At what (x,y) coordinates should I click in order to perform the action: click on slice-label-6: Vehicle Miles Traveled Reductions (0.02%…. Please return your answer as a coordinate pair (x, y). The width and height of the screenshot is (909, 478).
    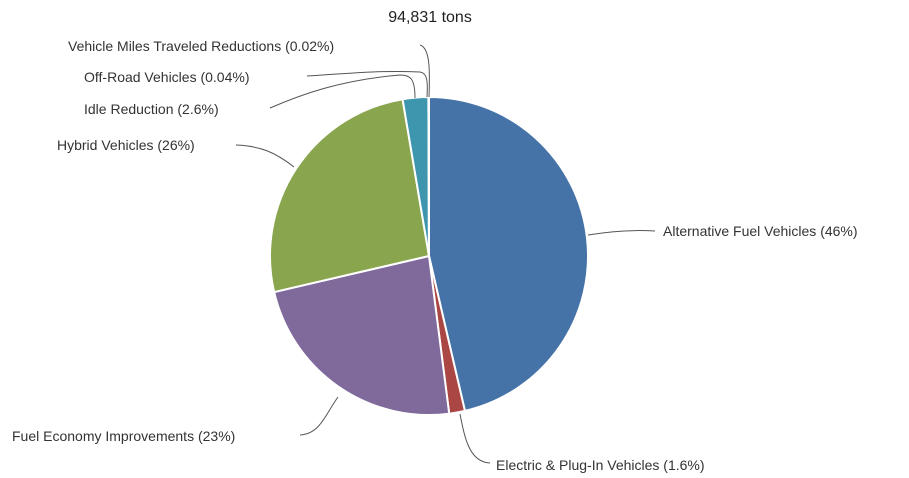
    Looking at the image, I should click on (201, 46).